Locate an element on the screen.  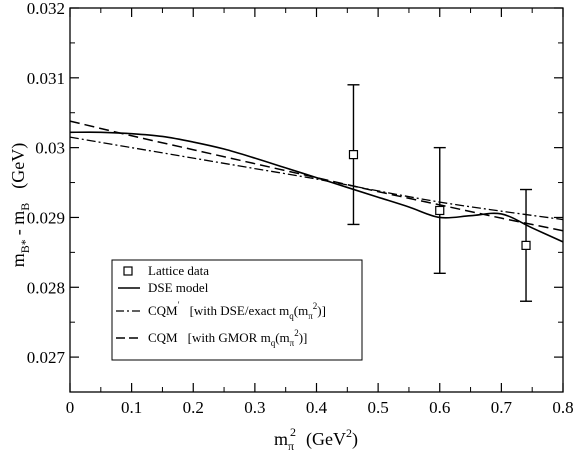
x-tick-label: 0.7 is located at coordinates (502, 407).